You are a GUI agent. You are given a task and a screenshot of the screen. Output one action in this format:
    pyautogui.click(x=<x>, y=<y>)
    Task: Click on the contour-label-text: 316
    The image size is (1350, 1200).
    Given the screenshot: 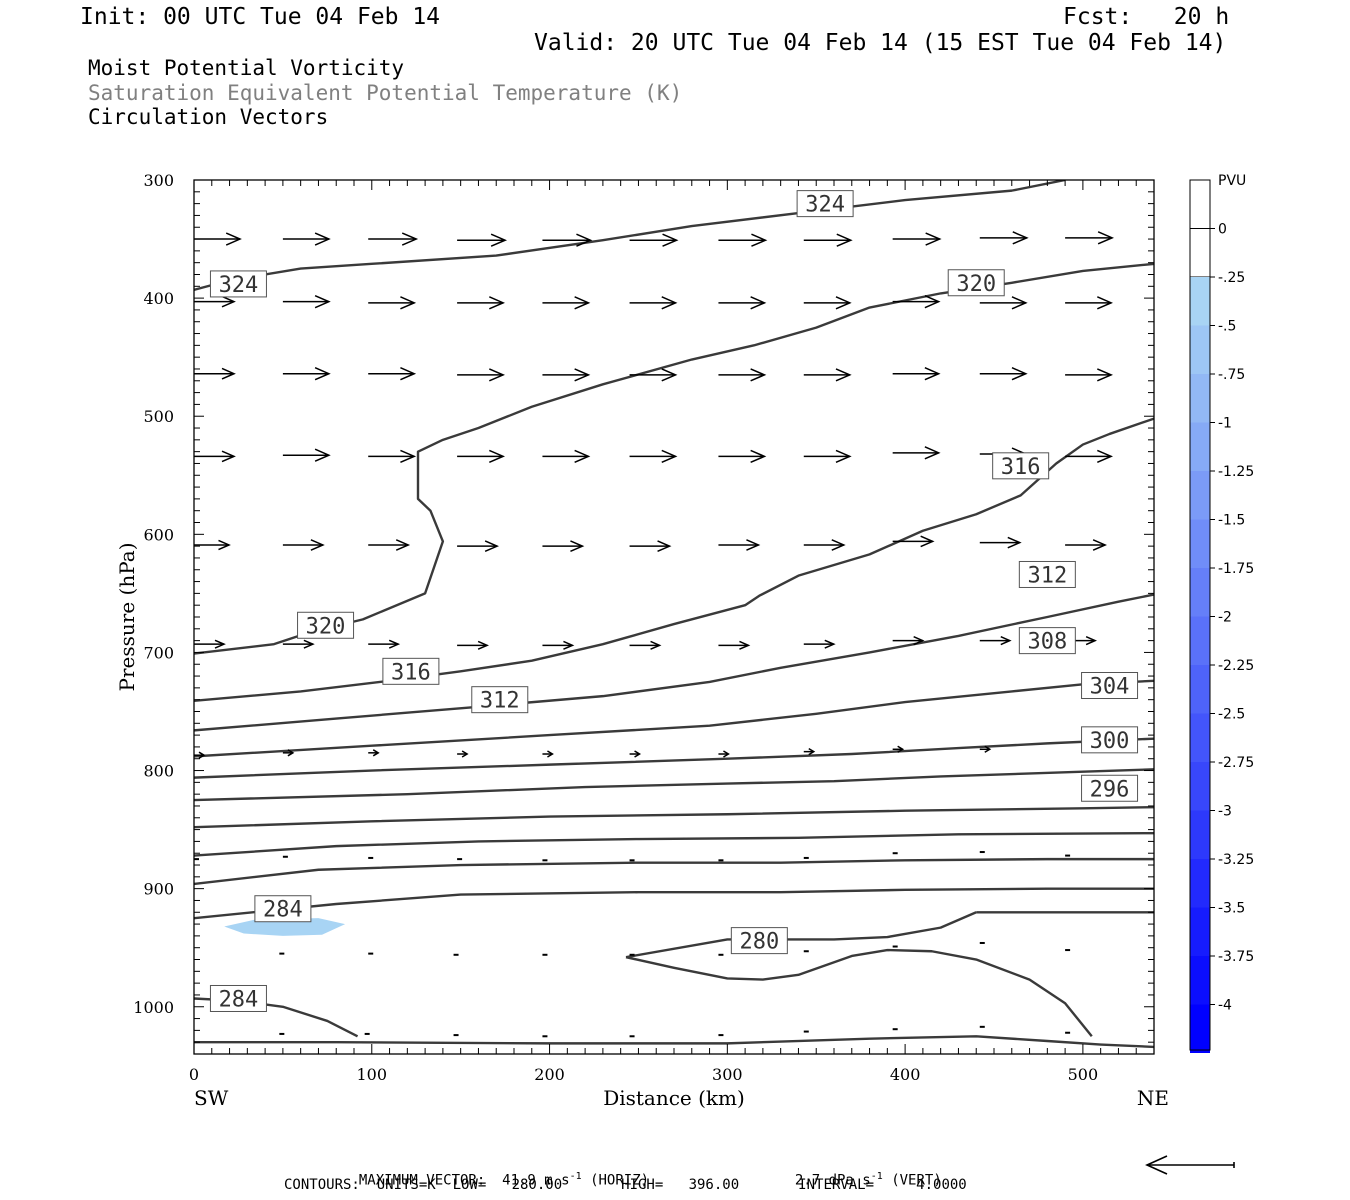 What is the action you would take?
    pyautogui.click(x=411, y=672)
    